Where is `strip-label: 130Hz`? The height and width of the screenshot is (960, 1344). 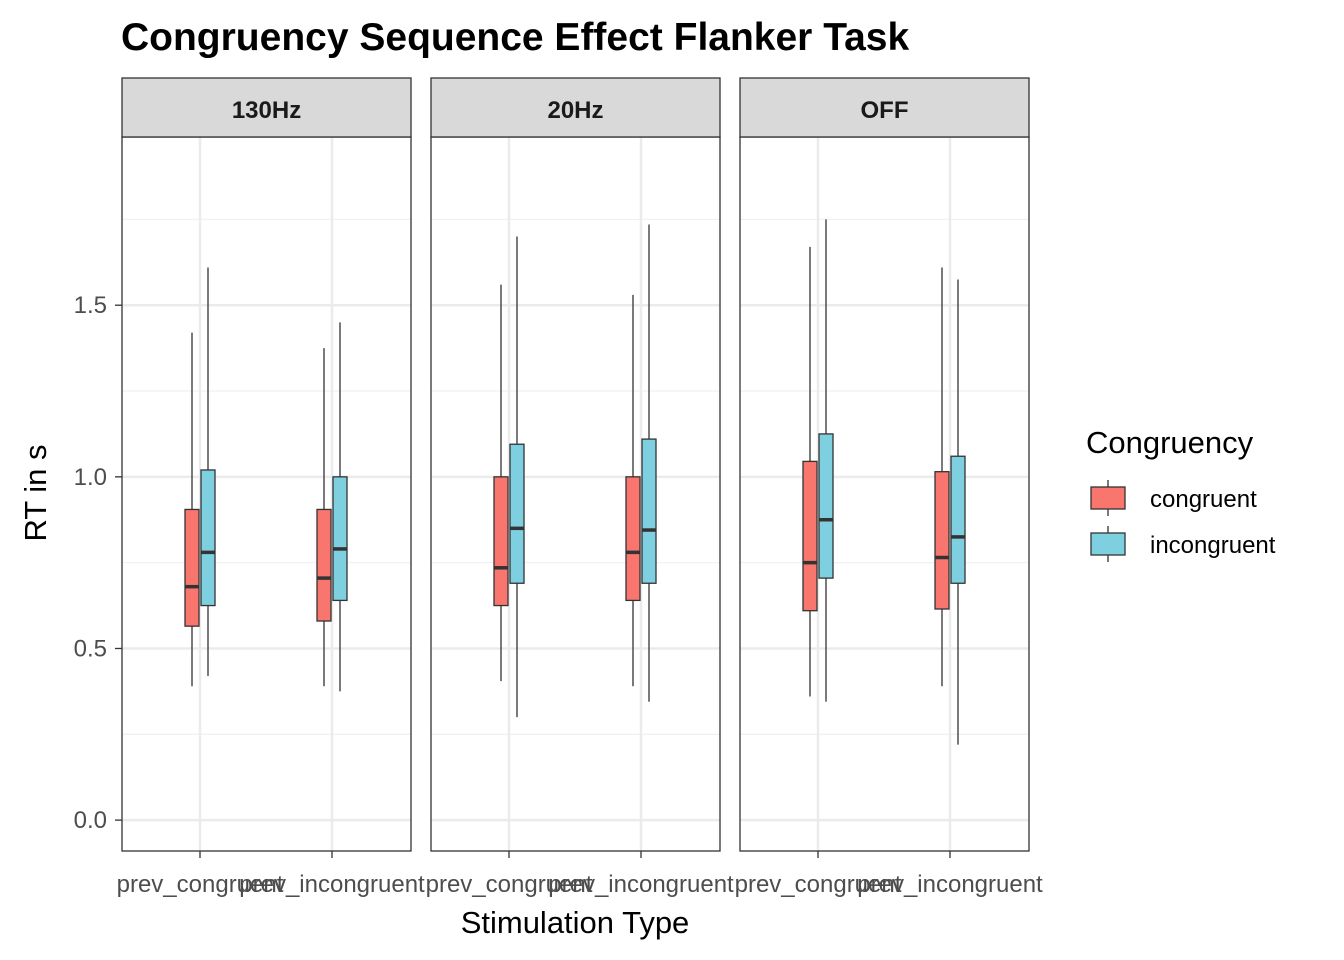 strip-label: 130Hz is located at coordinates (266, 110).